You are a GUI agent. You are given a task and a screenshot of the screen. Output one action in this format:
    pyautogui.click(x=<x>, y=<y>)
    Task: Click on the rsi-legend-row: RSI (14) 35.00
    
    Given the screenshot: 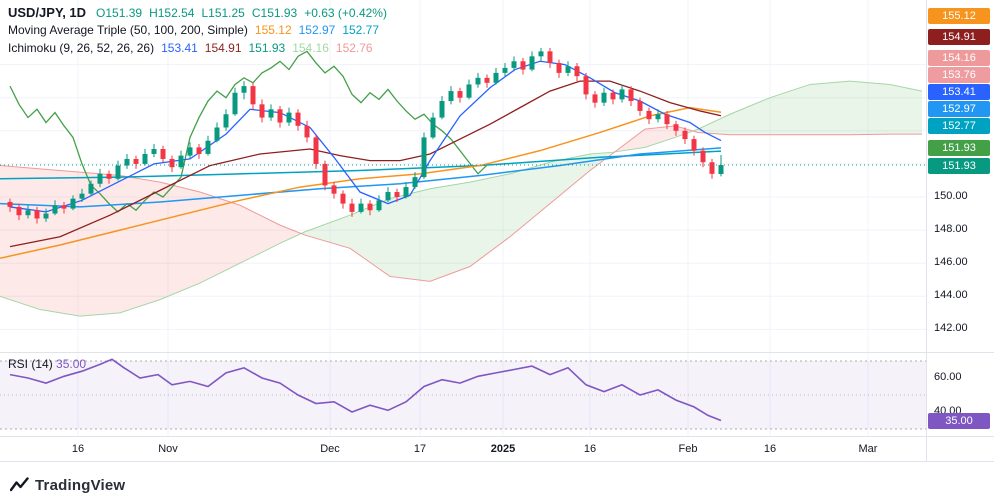 What is the action you would take?
    pyautogui.click(x=47, y=364)
    